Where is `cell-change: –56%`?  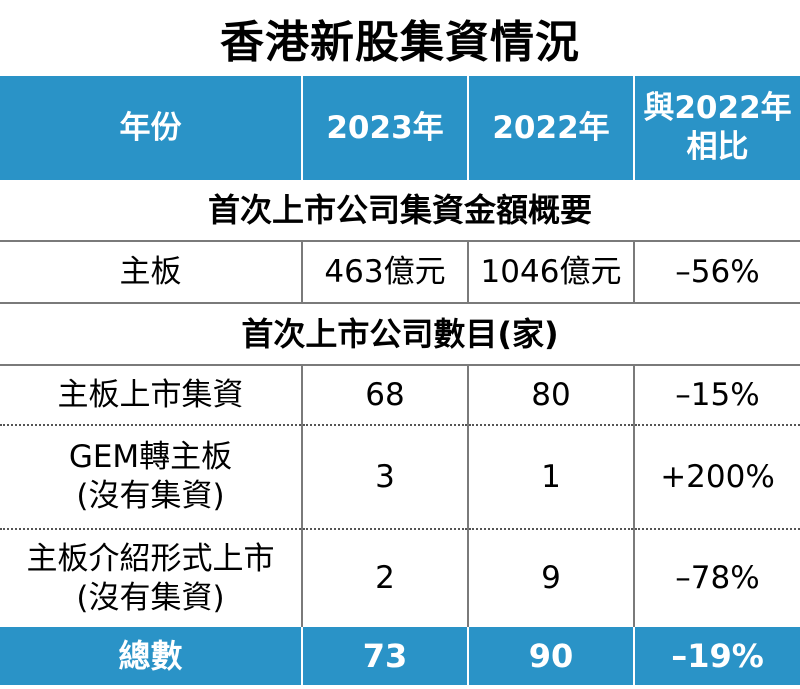
cell-change: –56% is located at coordinates (716, 272).